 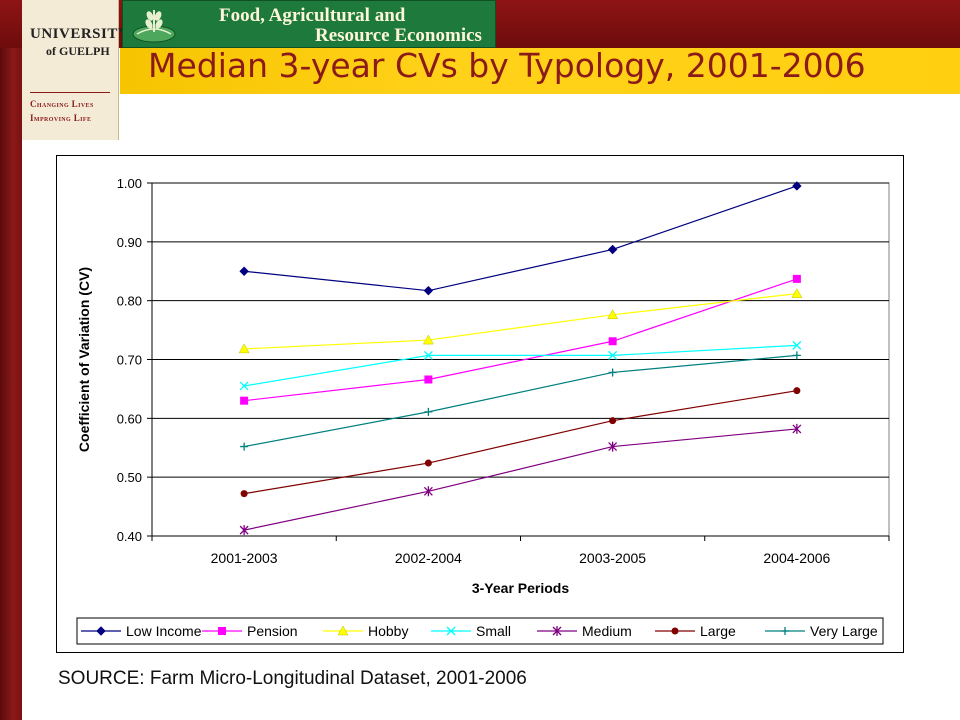 What do you see at coordinates (612, 558) in the screenshot?
I see `x-tick-label: 2003-2005` at bounding box center [612, 558].